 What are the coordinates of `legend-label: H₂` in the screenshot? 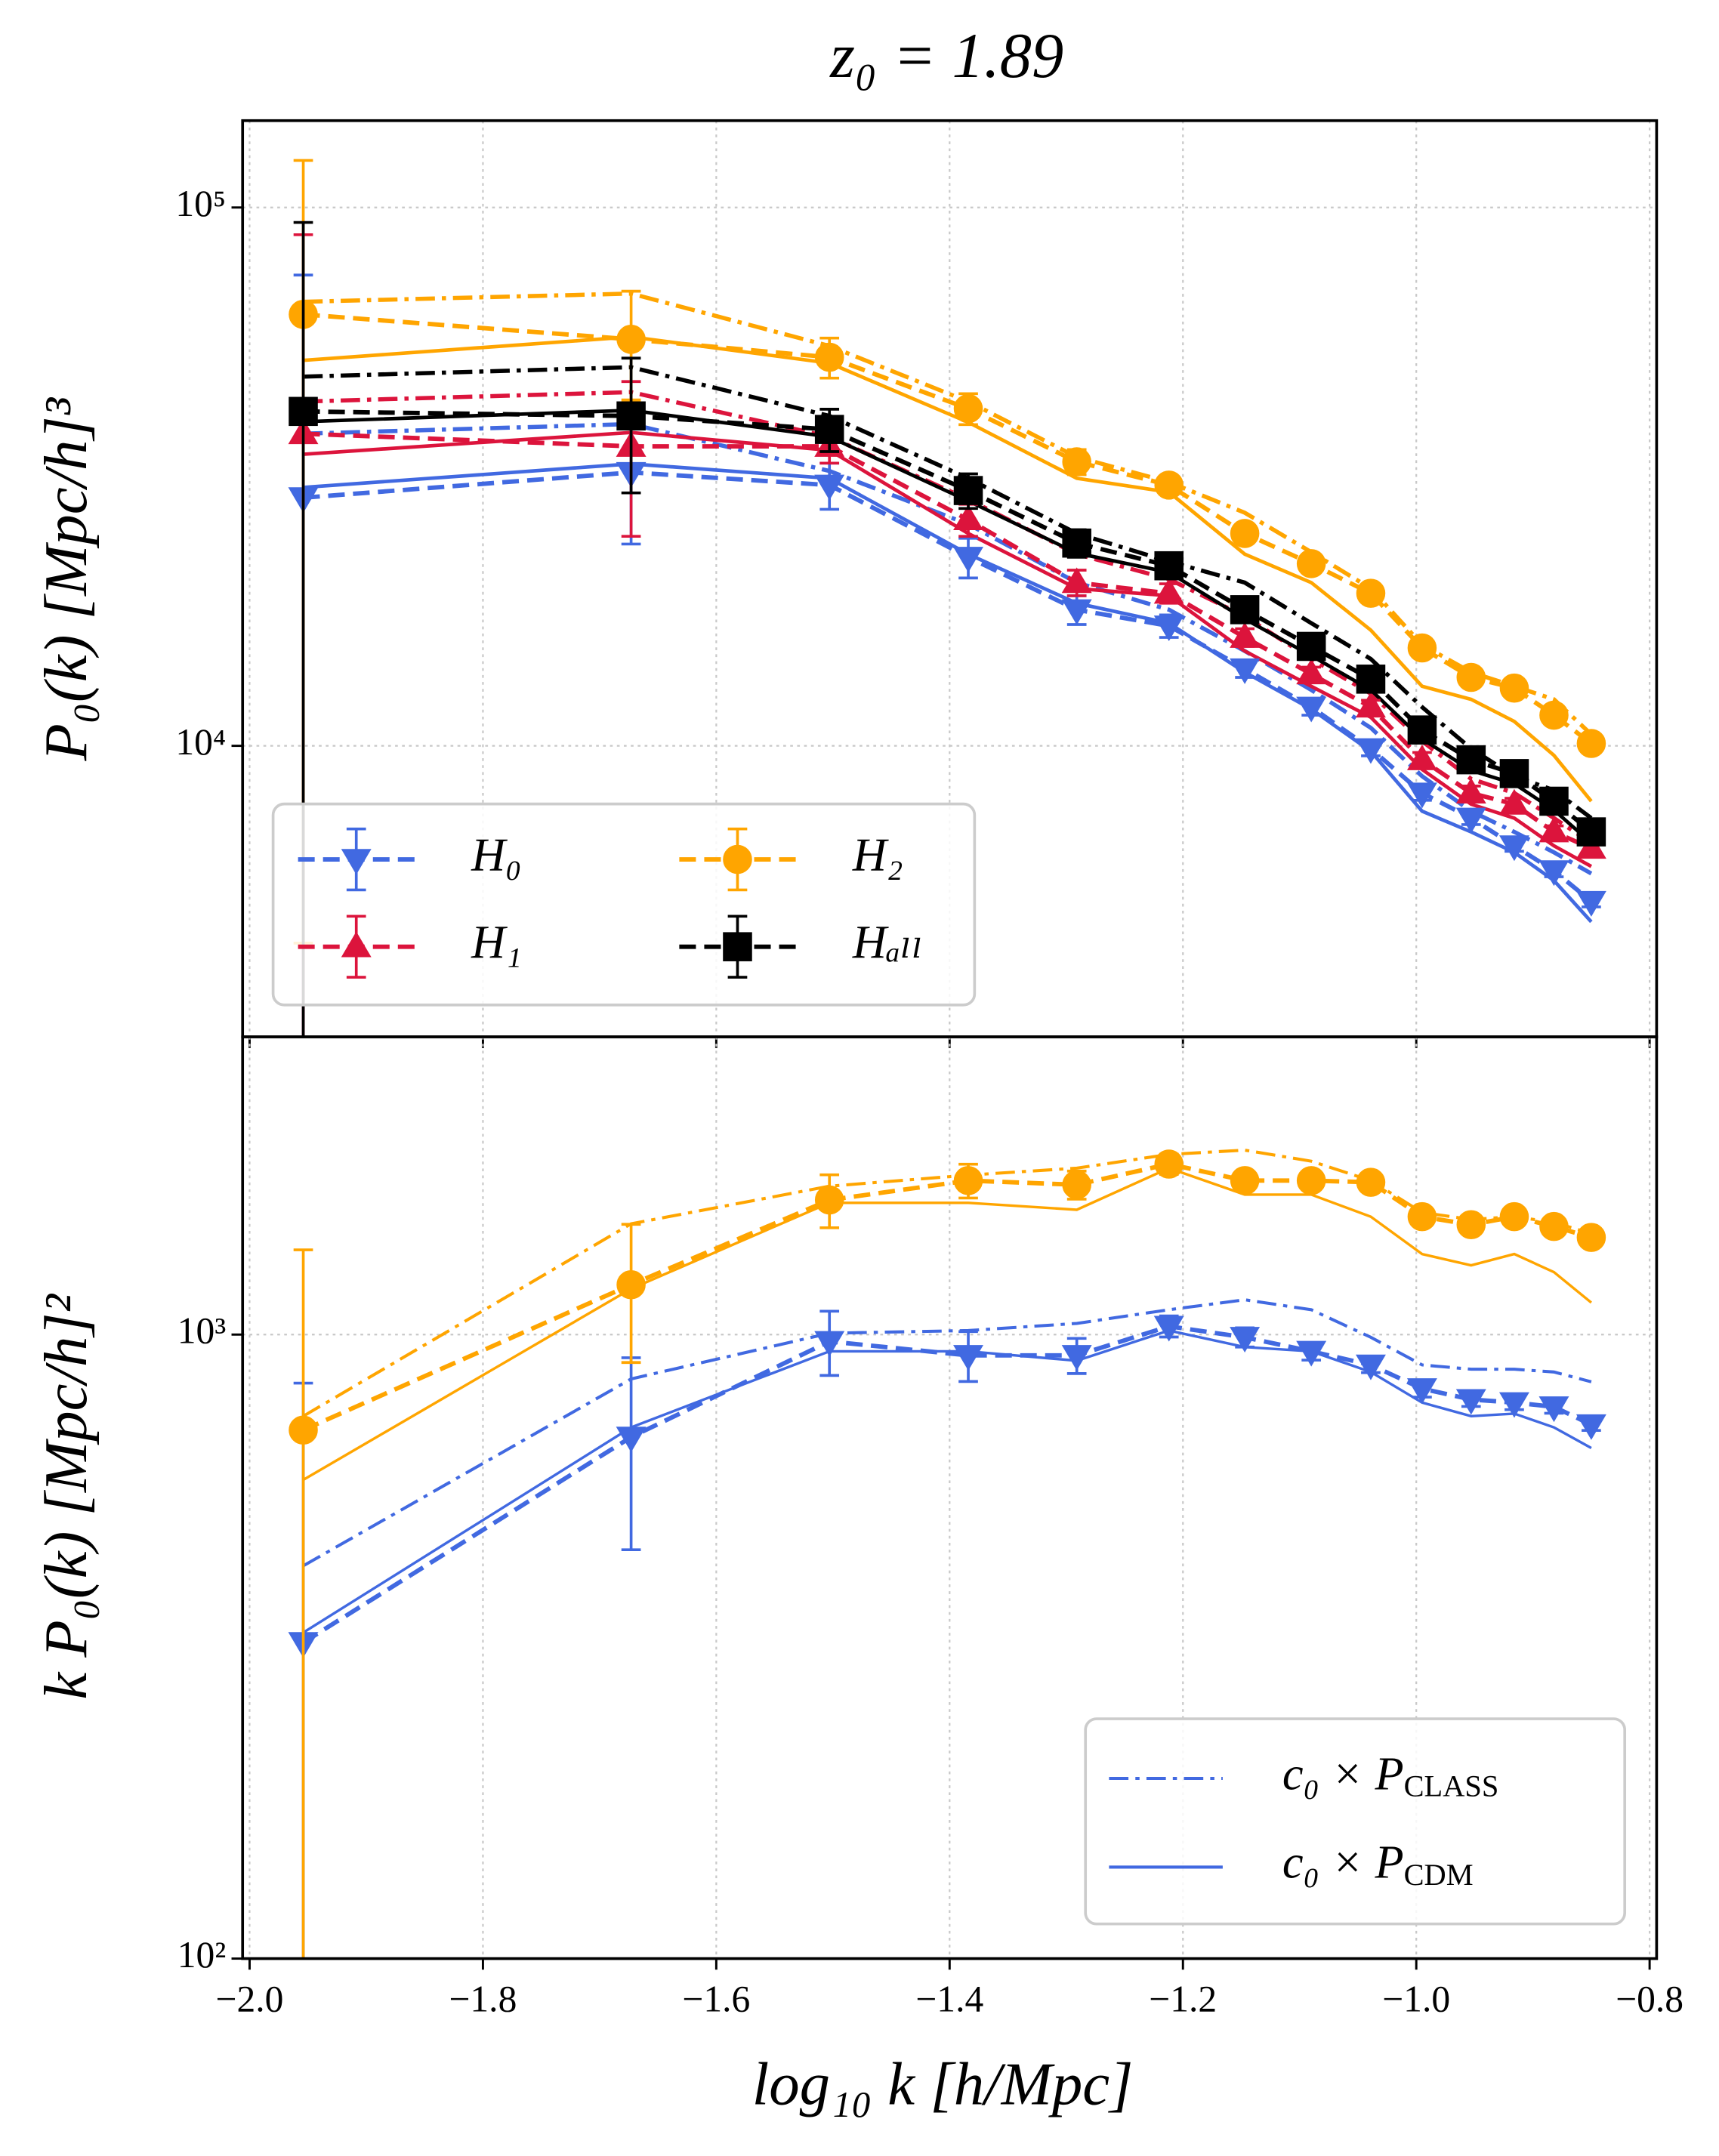 It's located at (877, 855).